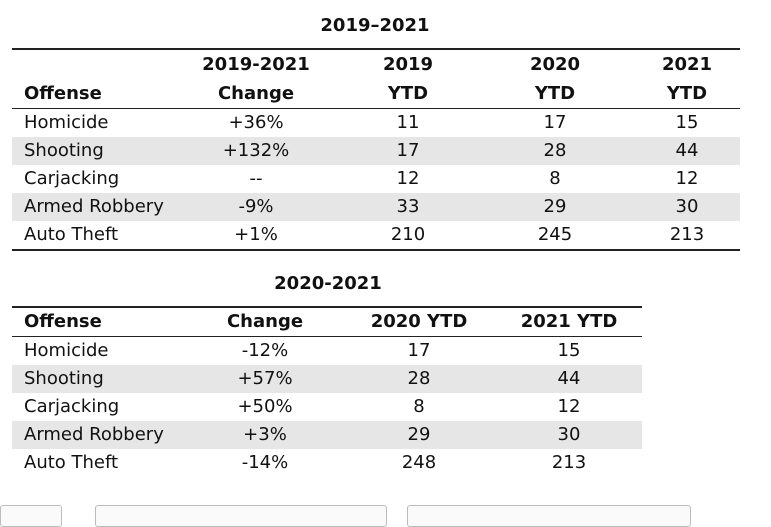  I want to click on table-row: Shooting +132% 17 28 44, so click(376, 151).